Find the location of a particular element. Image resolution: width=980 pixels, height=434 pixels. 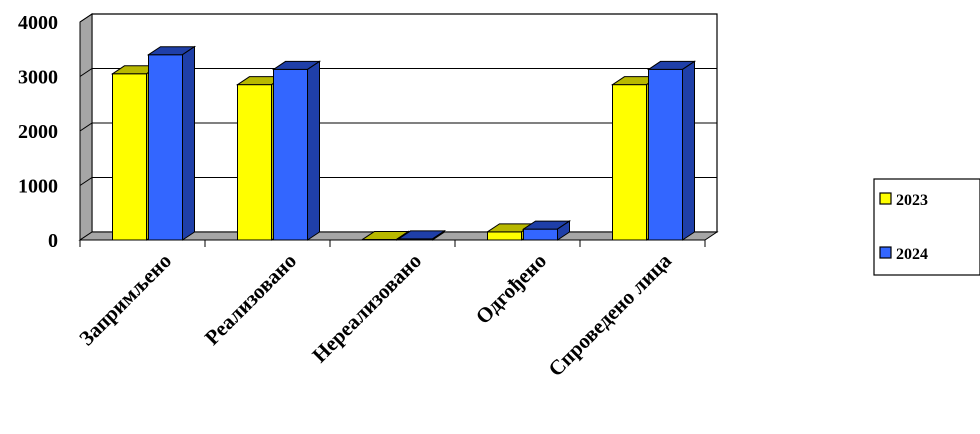

y-tick-label: 3000 is located at coordinates (38, 78).